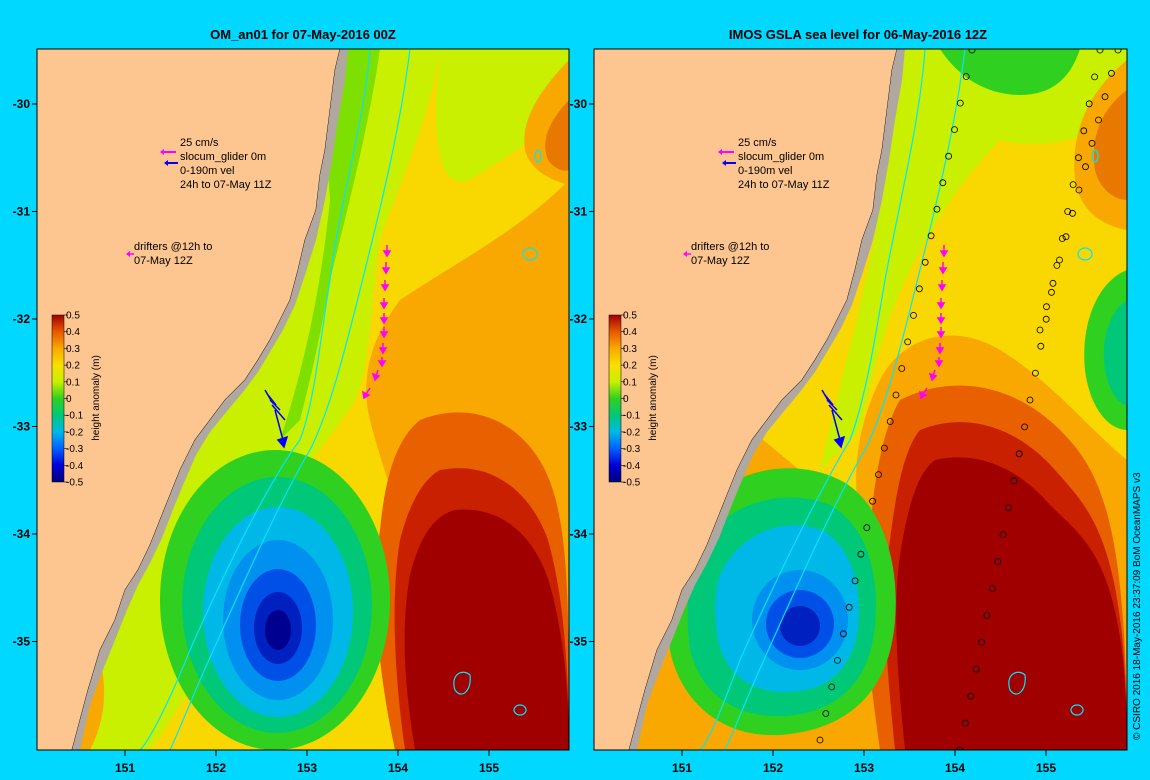 Image resolution: width=1150 pixels, height=780 pixels. What do you see at coordinates (307, 768) in the screenshot?
I see `lon-tick-label: 153` at bounding box center [307, 768].